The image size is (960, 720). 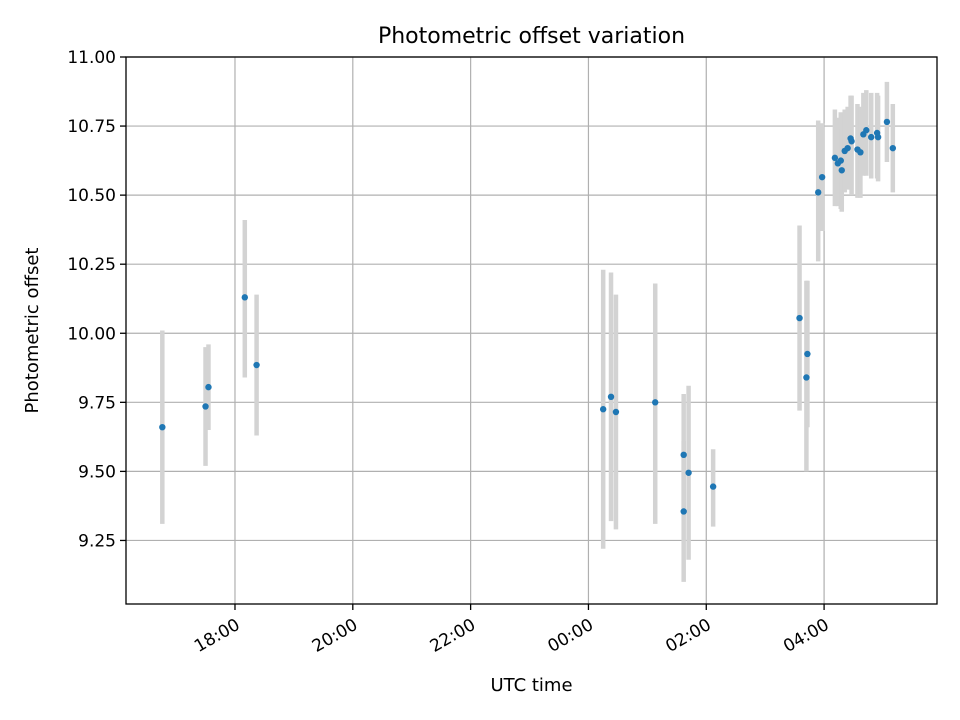 I want to click on x-axis-label: UTC time, so click(x=531, y=685).